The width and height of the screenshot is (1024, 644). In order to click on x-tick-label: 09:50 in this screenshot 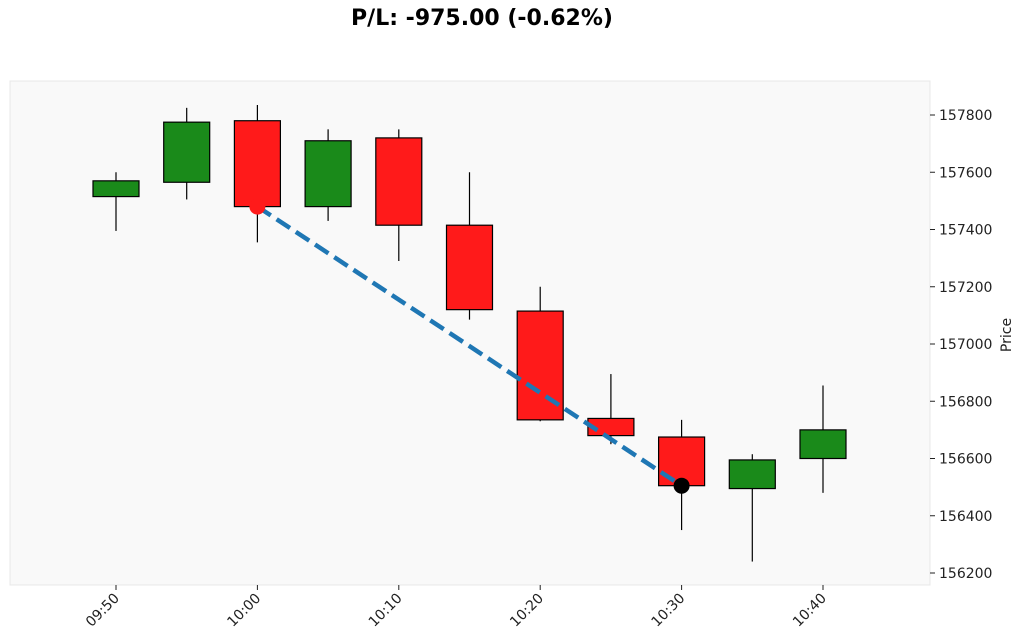, I will do `click(103, 611)`.